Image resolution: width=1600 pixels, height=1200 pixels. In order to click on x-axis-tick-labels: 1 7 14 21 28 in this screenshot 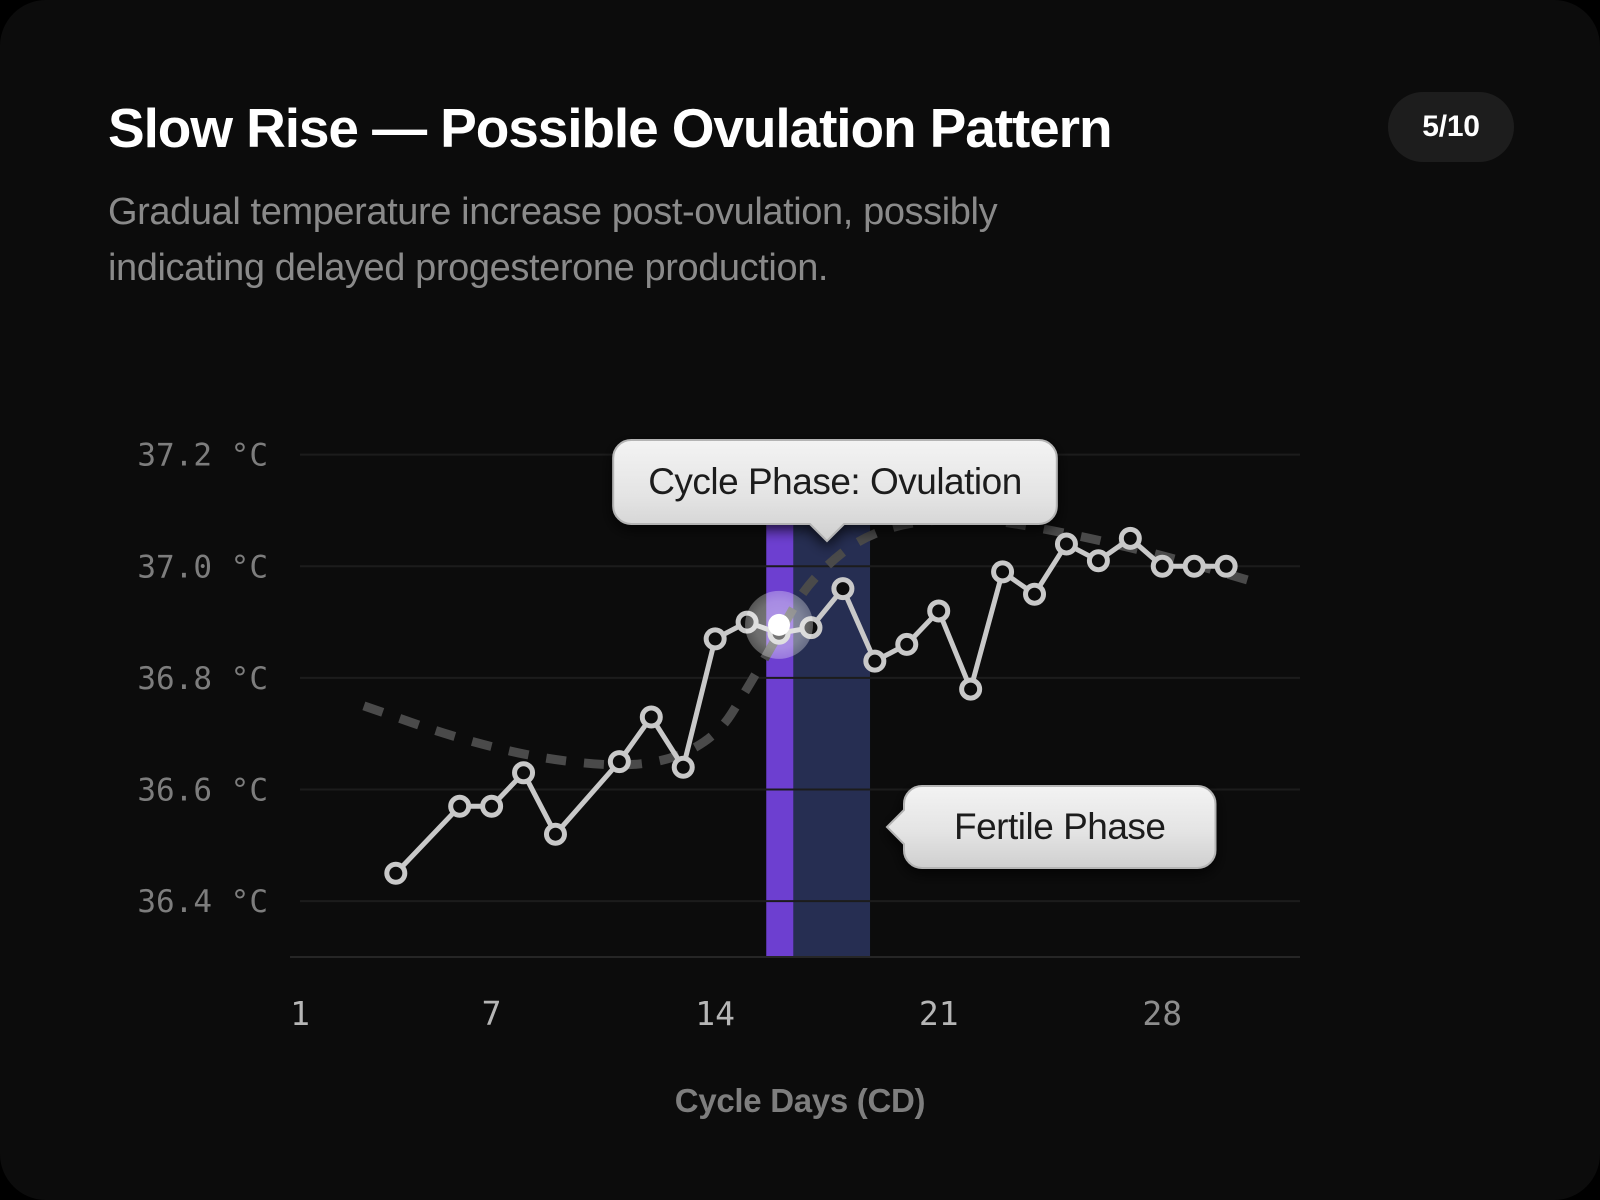, I will do `click(736, 1013)`.